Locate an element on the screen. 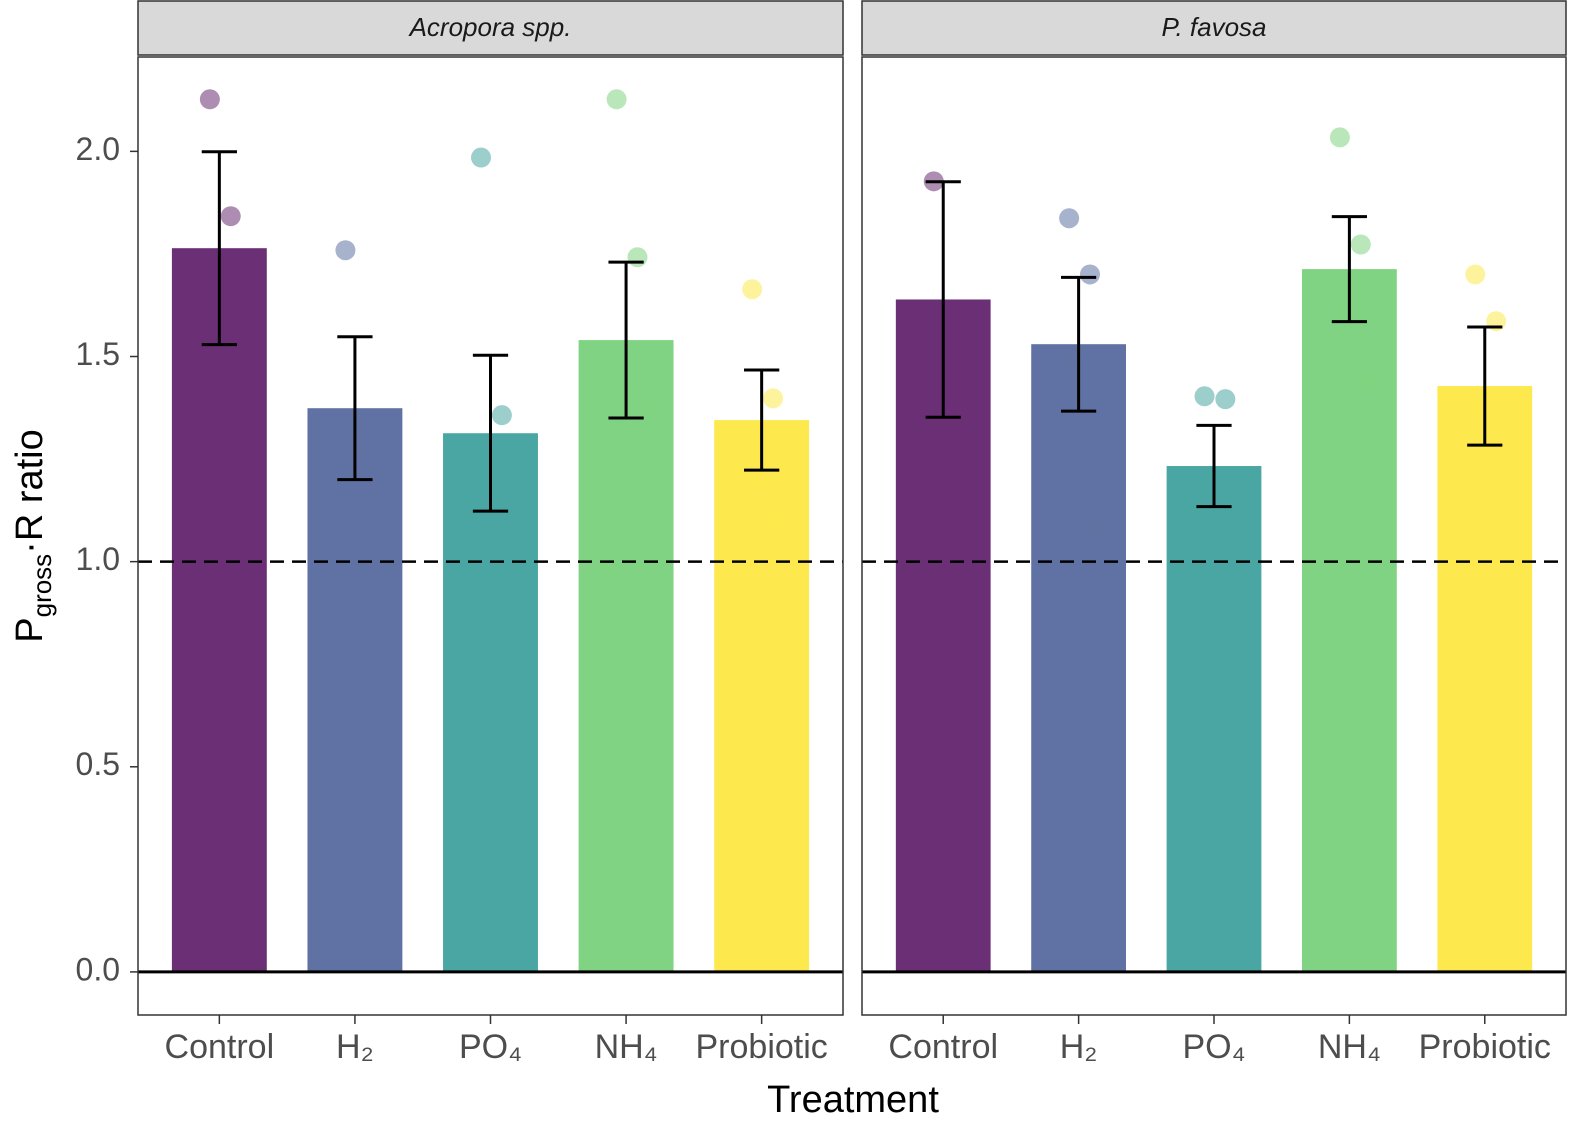  strip-title: Acropora spp. is located at coordinates (490, 27).